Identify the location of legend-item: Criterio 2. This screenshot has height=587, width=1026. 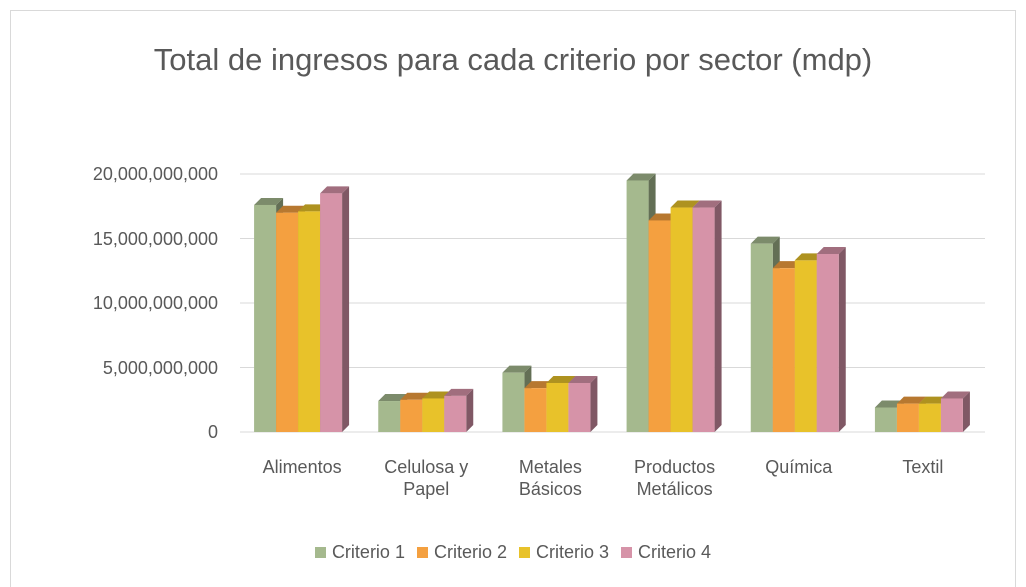
(461, 552).